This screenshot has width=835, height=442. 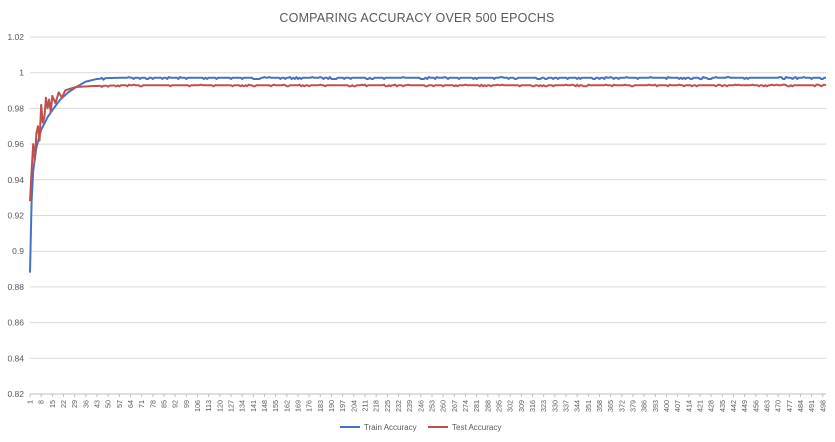 I want to click on x-tick-label: 120, so click(x=219, y=406).